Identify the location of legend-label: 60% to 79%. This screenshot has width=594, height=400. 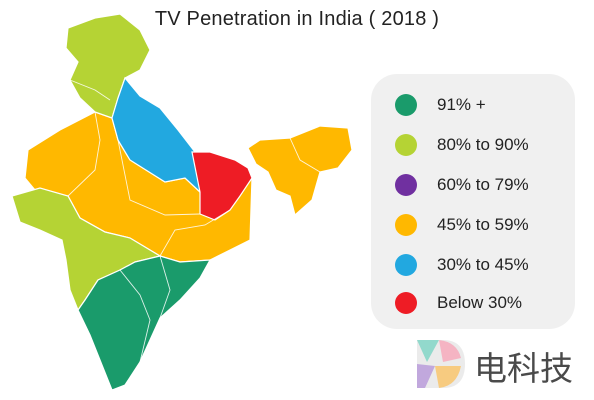
(483, 184).